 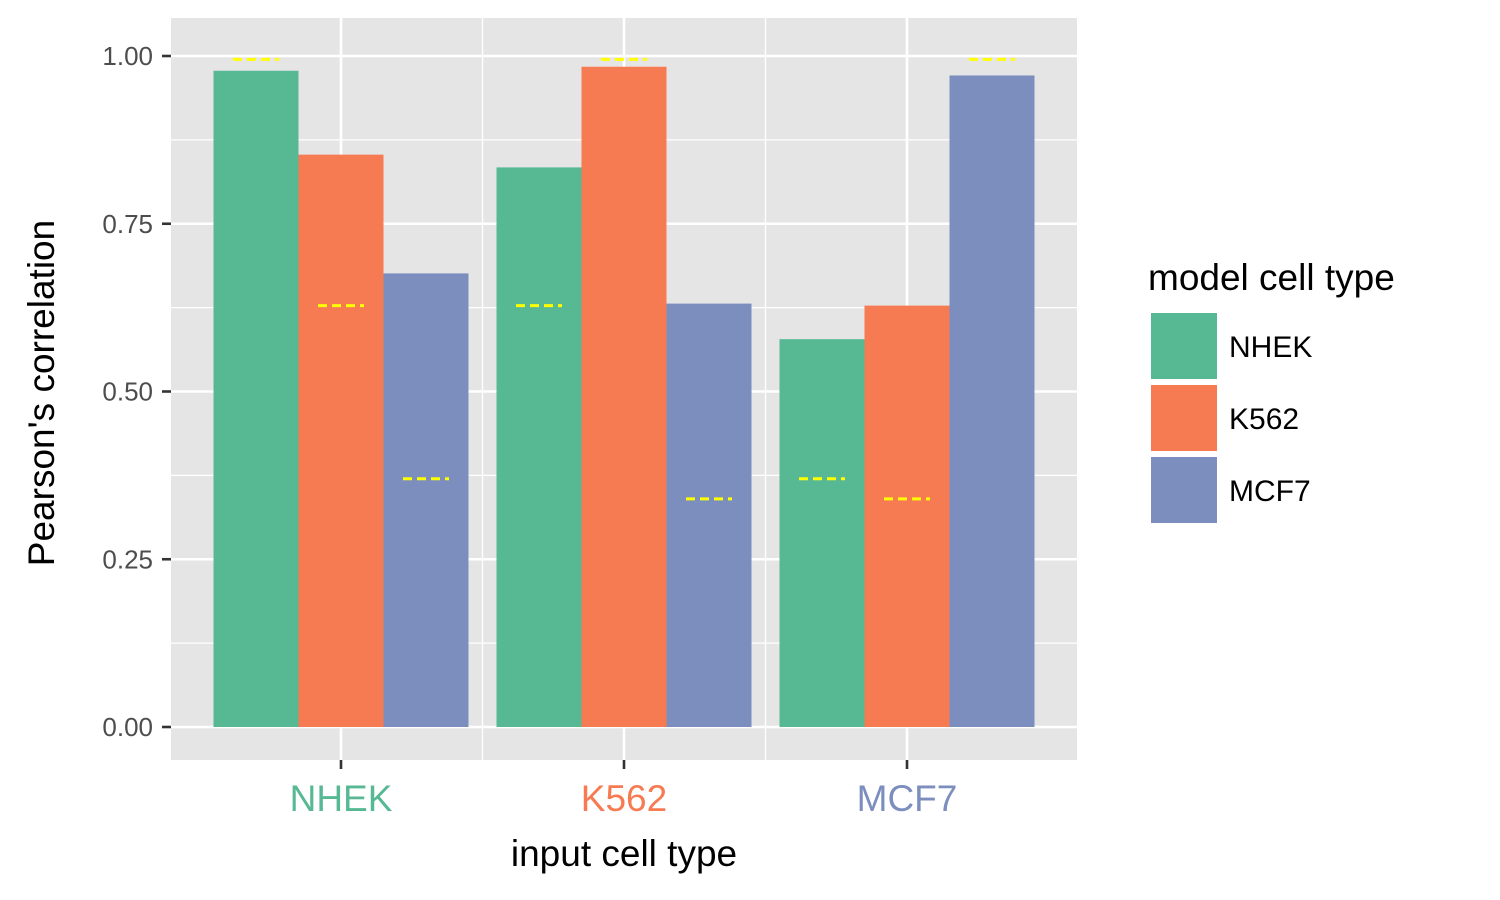 I want to click on x-tick-label: MCF7, so click(x=907, y=798).